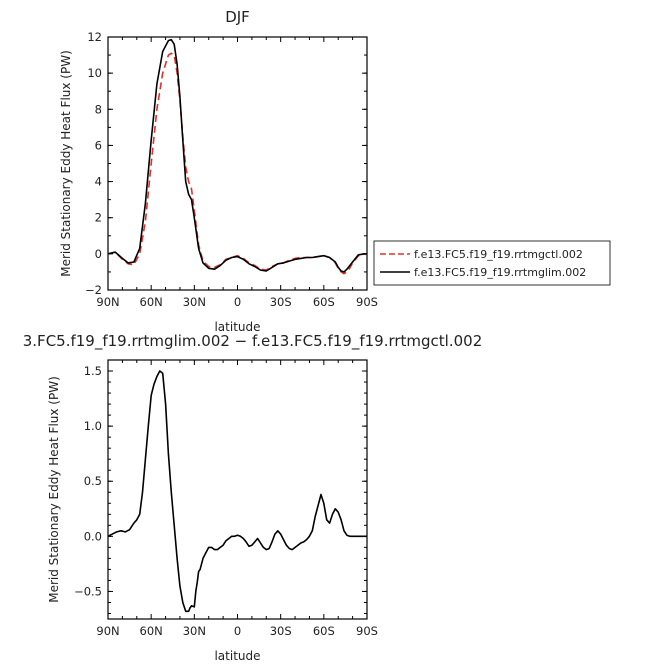 This screenshot has height=668, width=658. I want to click on y-tick-label: 0.5, so click(93, 481).